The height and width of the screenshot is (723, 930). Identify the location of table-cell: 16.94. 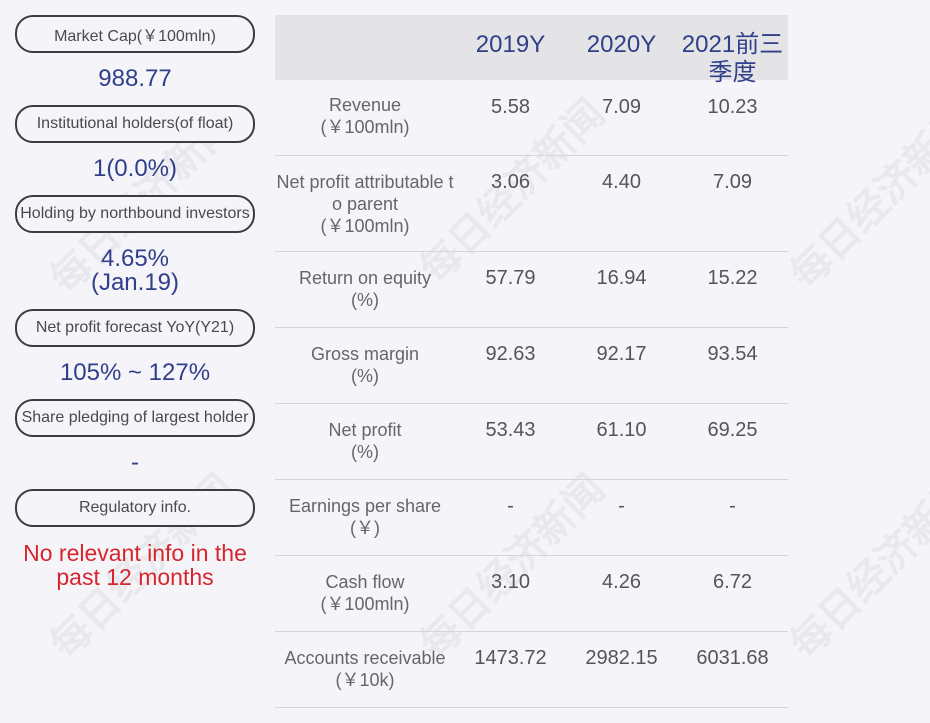
(621, 278).